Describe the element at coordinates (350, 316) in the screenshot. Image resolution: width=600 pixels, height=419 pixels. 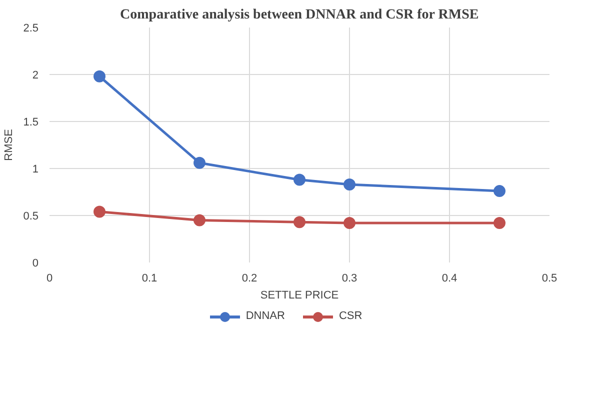
I see `legend-label: CSR` at that location.